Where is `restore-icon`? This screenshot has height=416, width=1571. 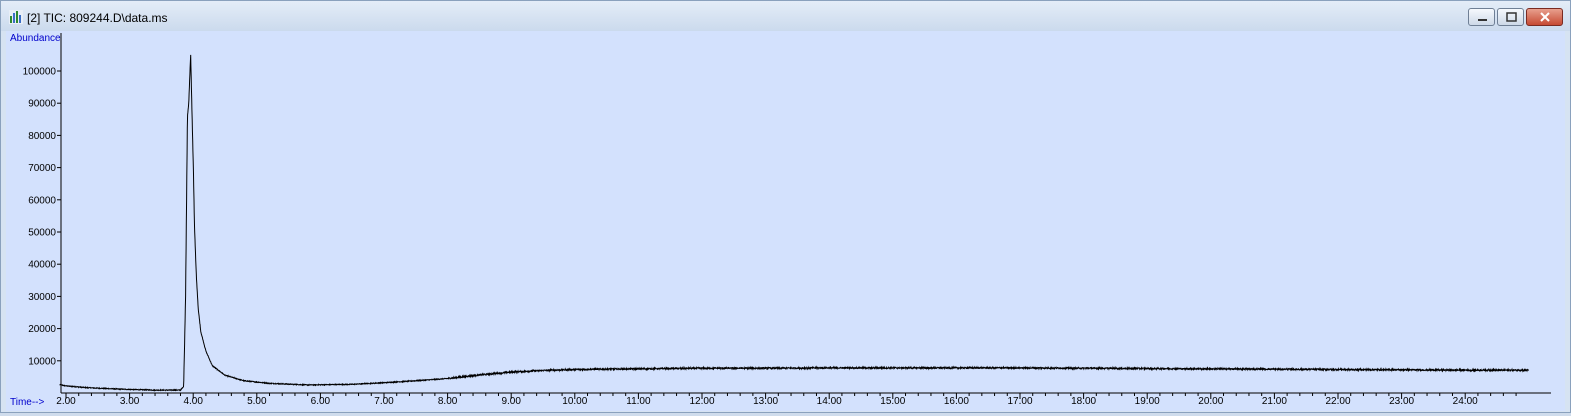 restore-icon is located at coordinates (1511, 17).